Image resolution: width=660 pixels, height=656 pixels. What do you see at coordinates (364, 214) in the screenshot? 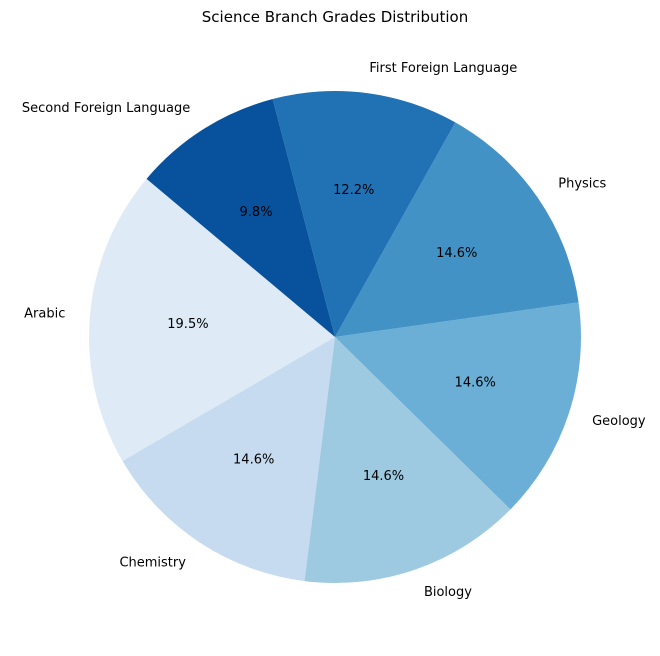
I see `slice-first-foreign-language` at bounding box center [364, 214].